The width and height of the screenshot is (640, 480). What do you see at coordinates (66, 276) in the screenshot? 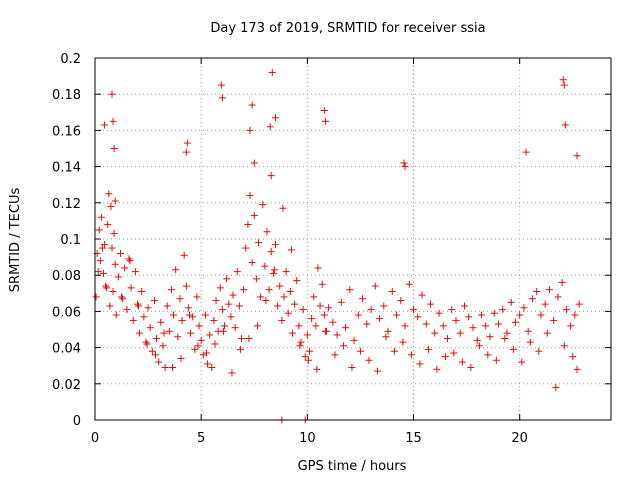
I see `y-tick-label: 0.08` at bounding box center [66, 276].